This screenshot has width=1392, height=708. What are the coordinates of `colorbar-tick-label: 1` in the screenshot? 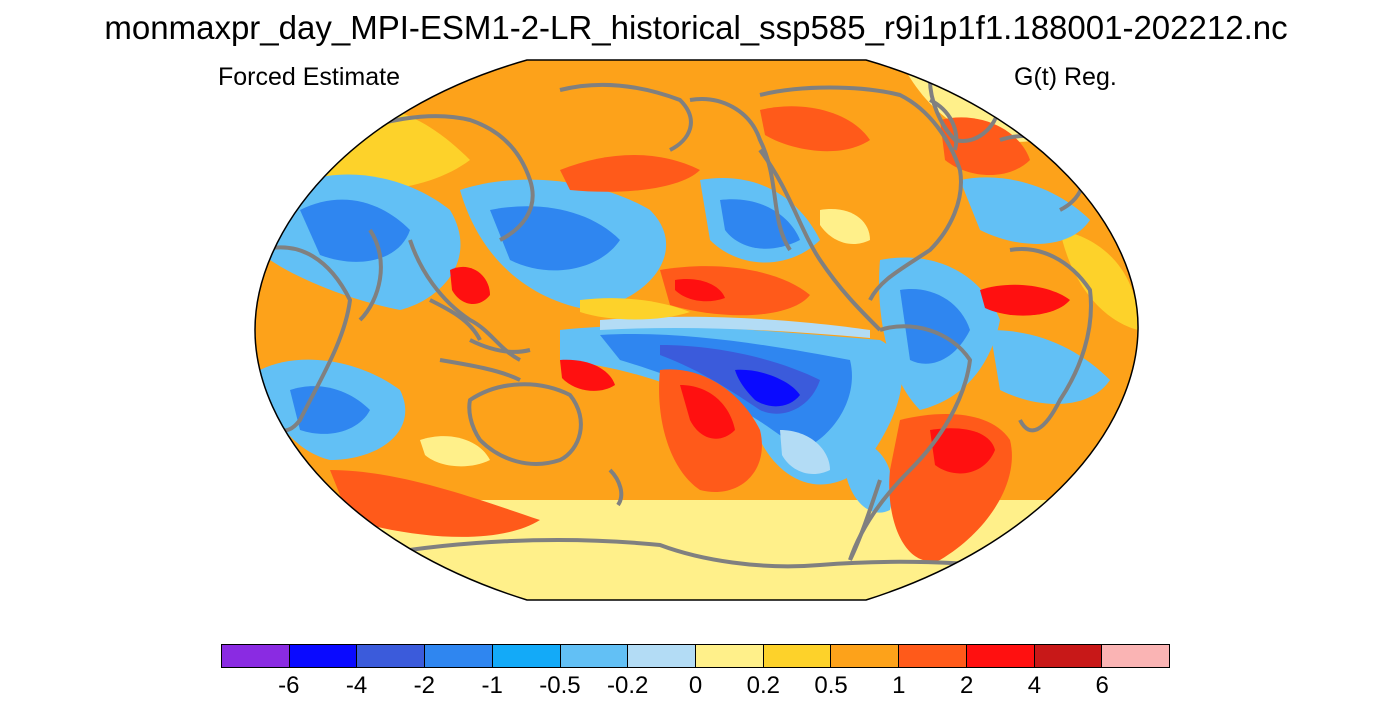 It's located at (899, 685).